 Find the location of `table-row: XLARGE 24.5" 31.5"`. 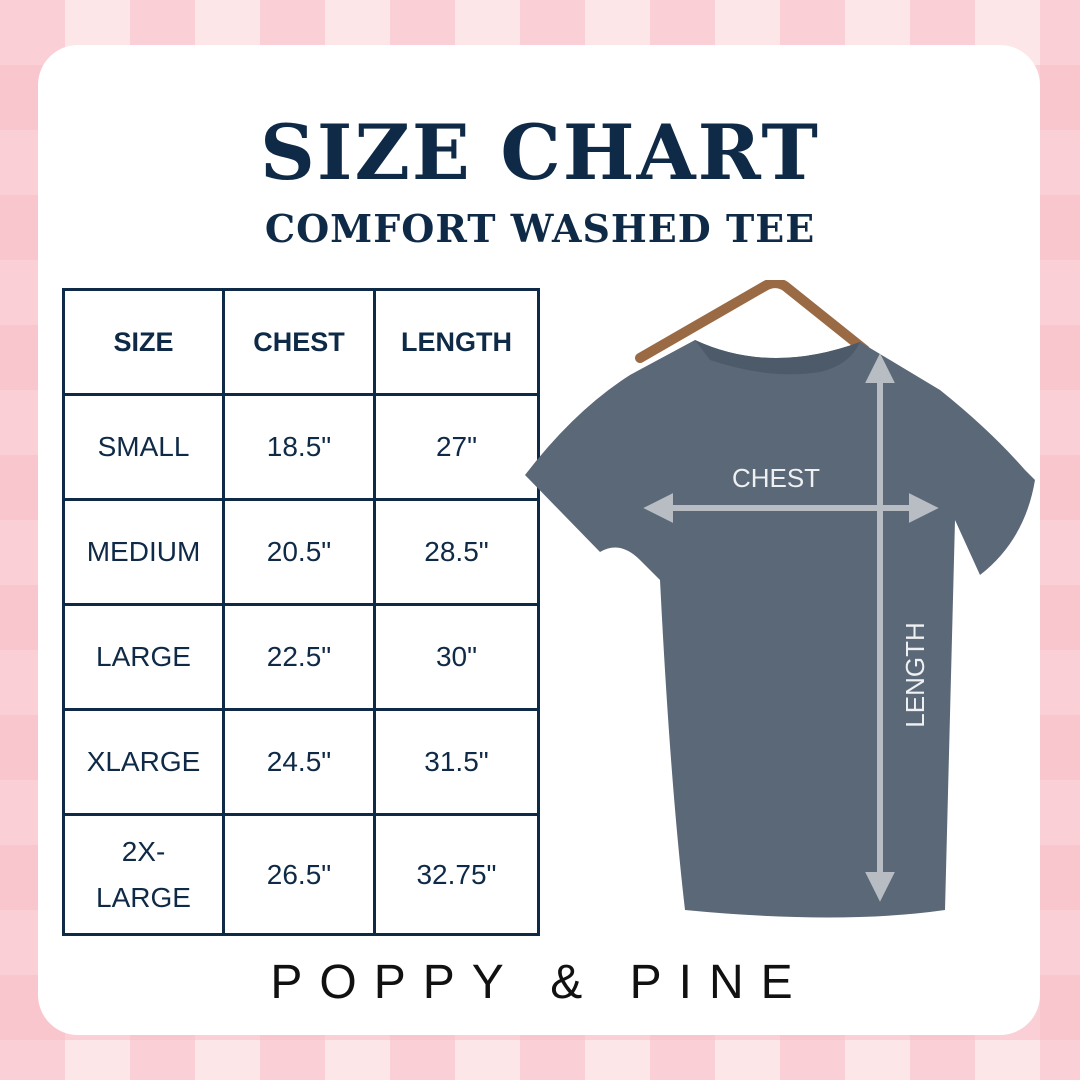

table-row: XLARGE 24.5" 31.5" is located at coordinates (301, 762).